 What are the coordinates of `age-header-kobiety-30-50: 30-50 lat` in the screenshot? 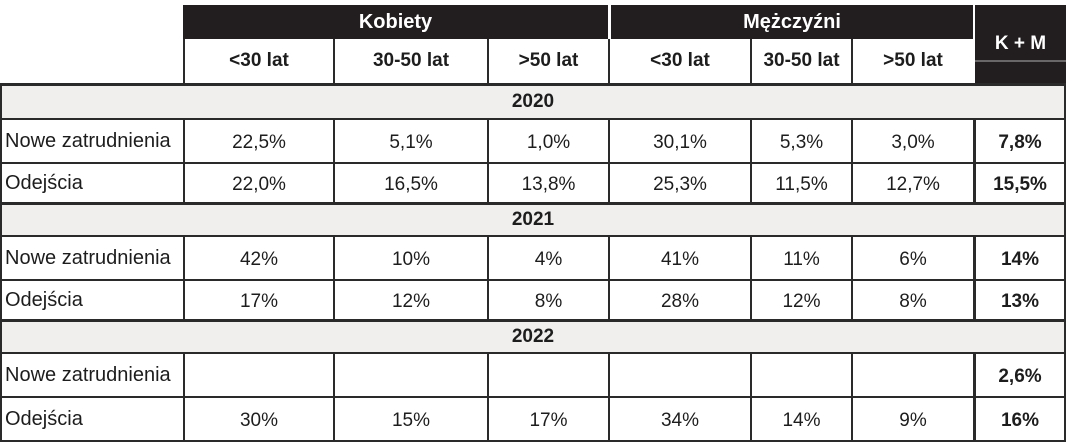 It's located at (410, 61).